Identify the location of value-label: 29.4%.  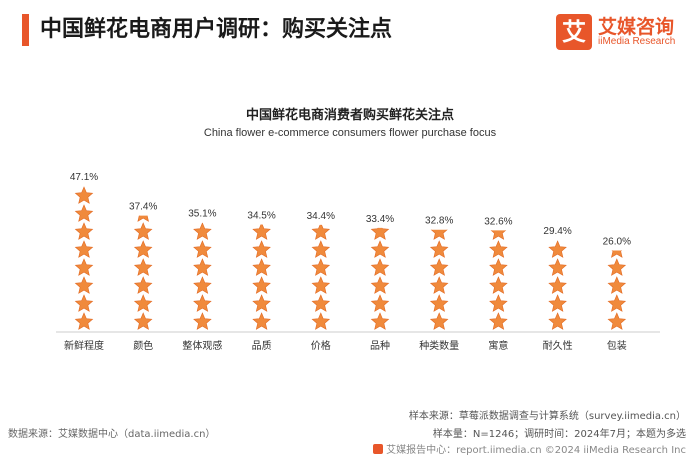
(557, 231).